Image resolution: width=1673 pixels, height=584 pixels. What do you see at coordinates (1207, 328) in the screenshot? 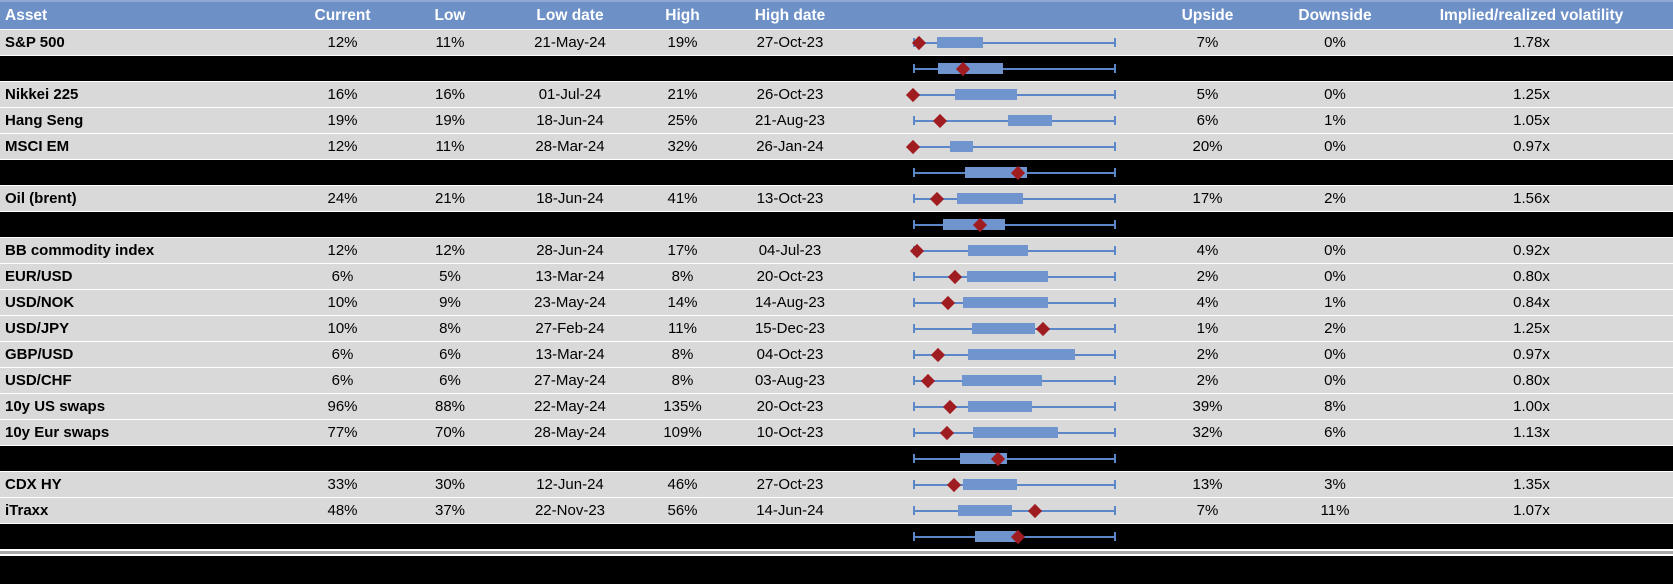
I see `upside-cell: 1%` at bounding box center [1207, 328].